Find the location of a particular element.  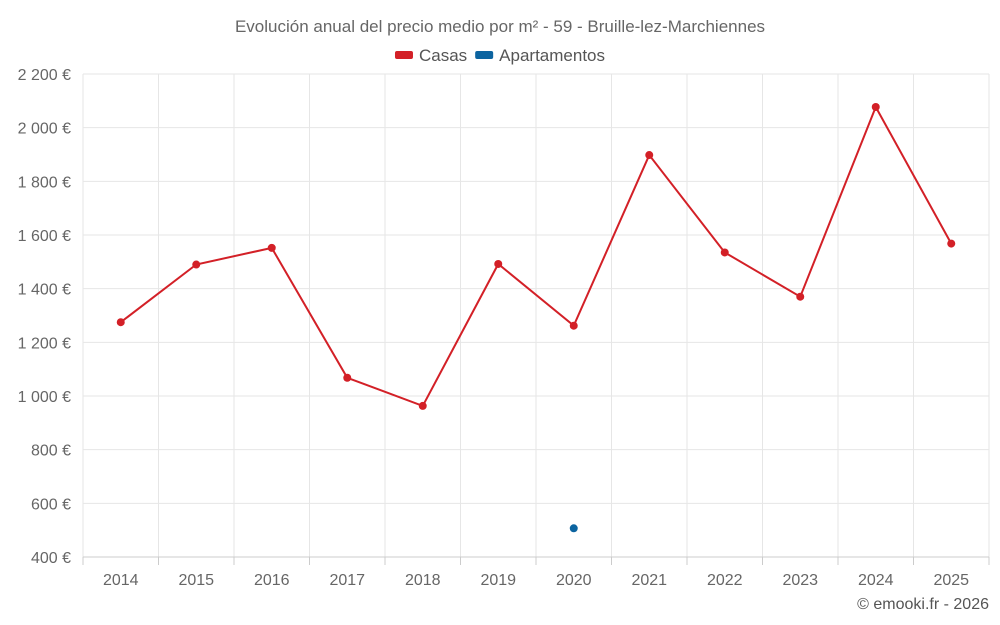

legend: Casas Apartamentos is located at coordinates (499, 55).